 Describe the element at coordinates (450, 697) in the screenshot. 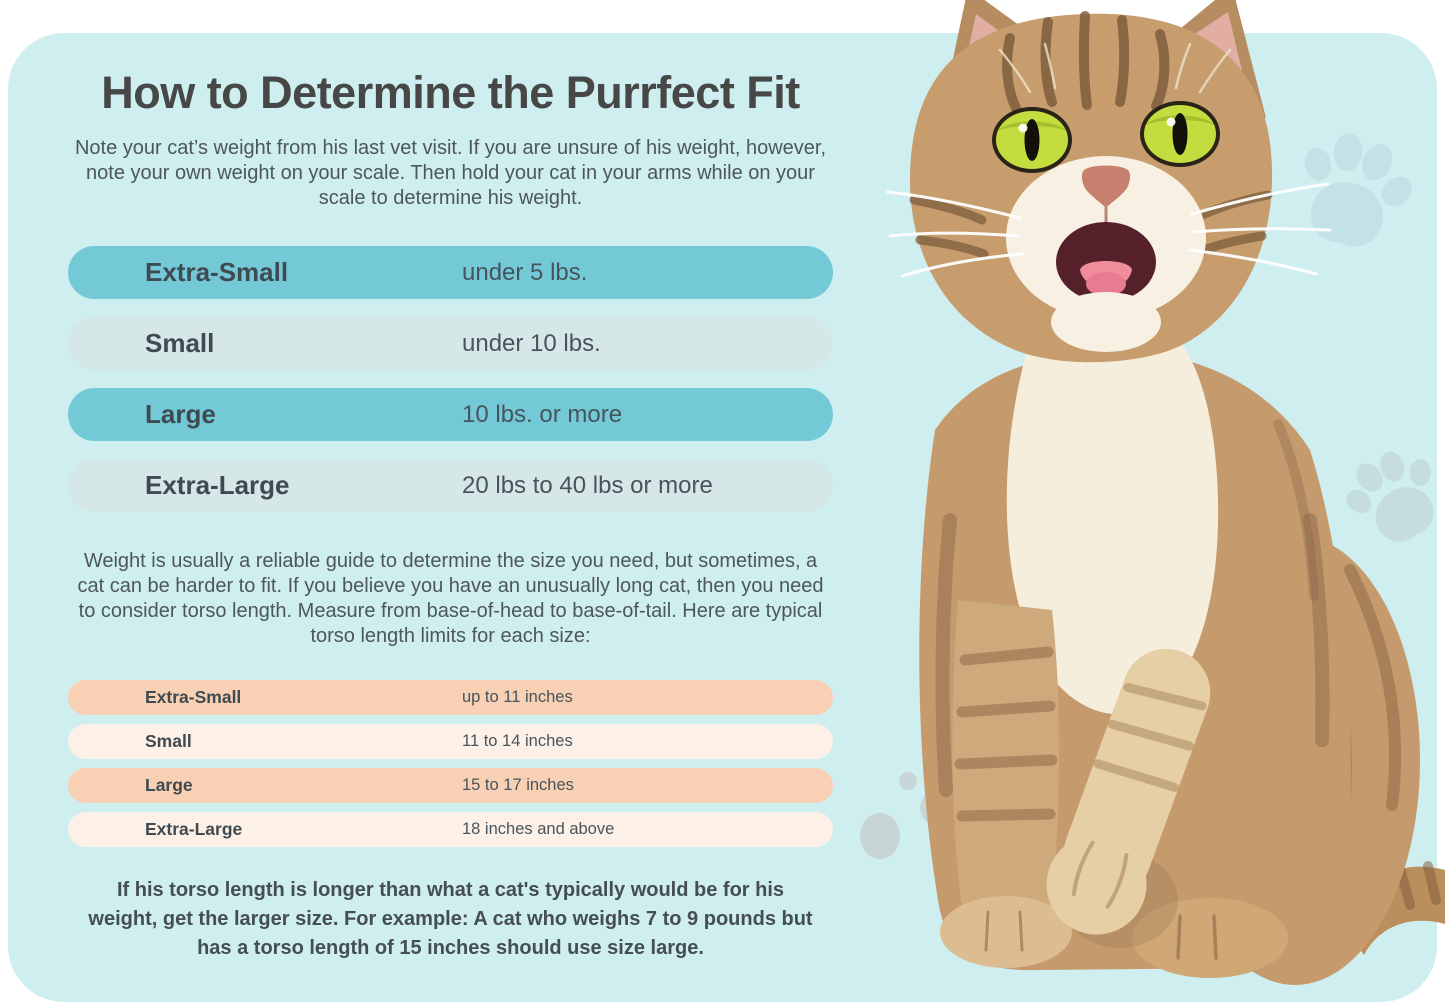

I see `table-row: Extra-Small up to 11 inches` at that location.